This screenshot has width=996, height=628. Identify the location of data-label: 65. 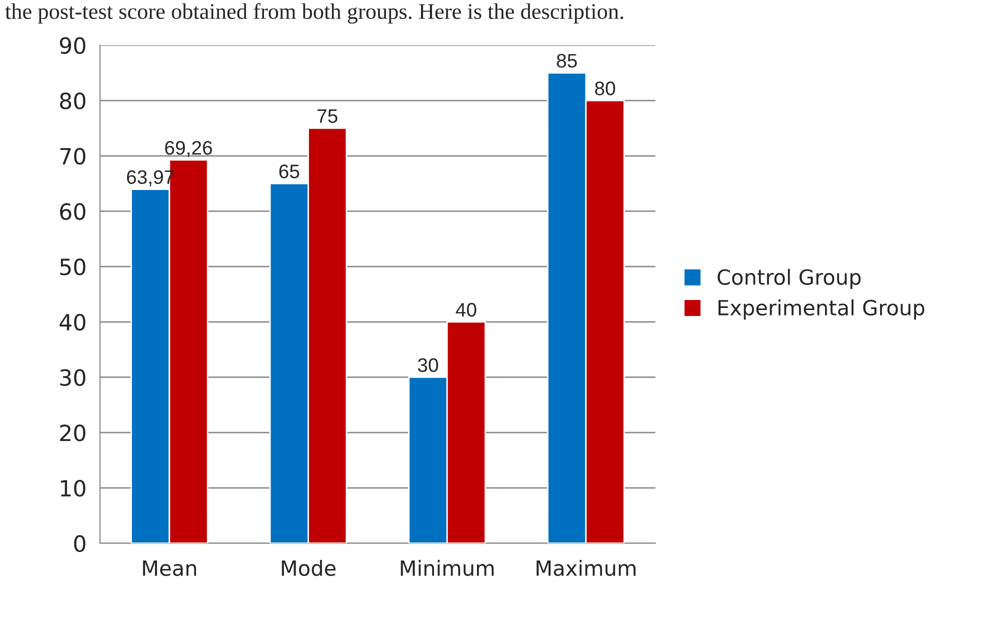
(289, 171).